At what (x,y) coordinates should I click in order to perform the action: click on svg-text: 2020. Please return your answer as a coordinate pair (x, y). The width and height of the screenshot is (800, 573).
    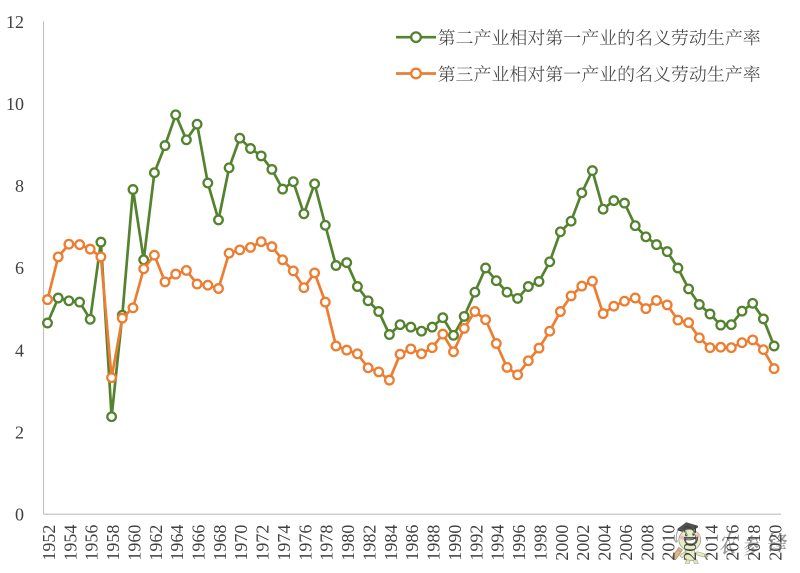
    Looking at the image, I should click on (776, 543).